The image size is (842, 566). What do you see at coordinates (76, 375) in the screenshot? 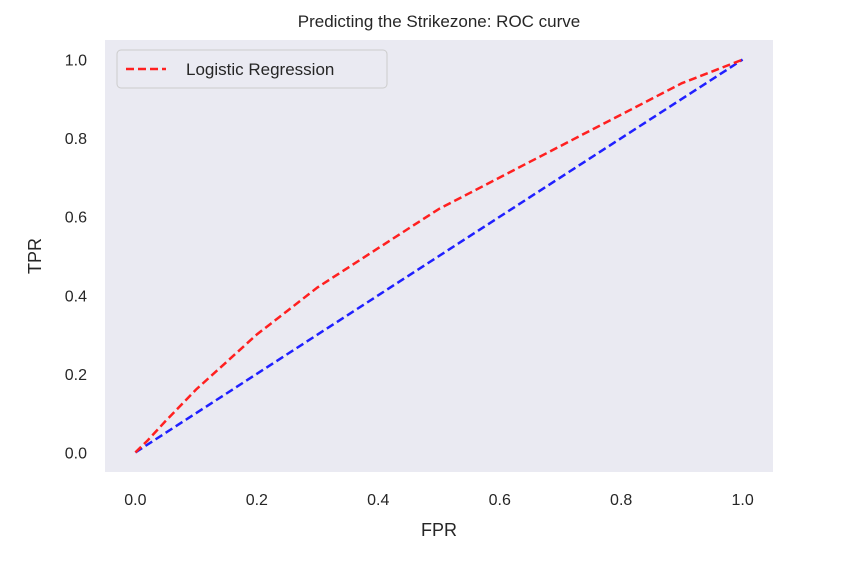
I see `y-tick-label: 0.2` at bounding box center [76, 375].